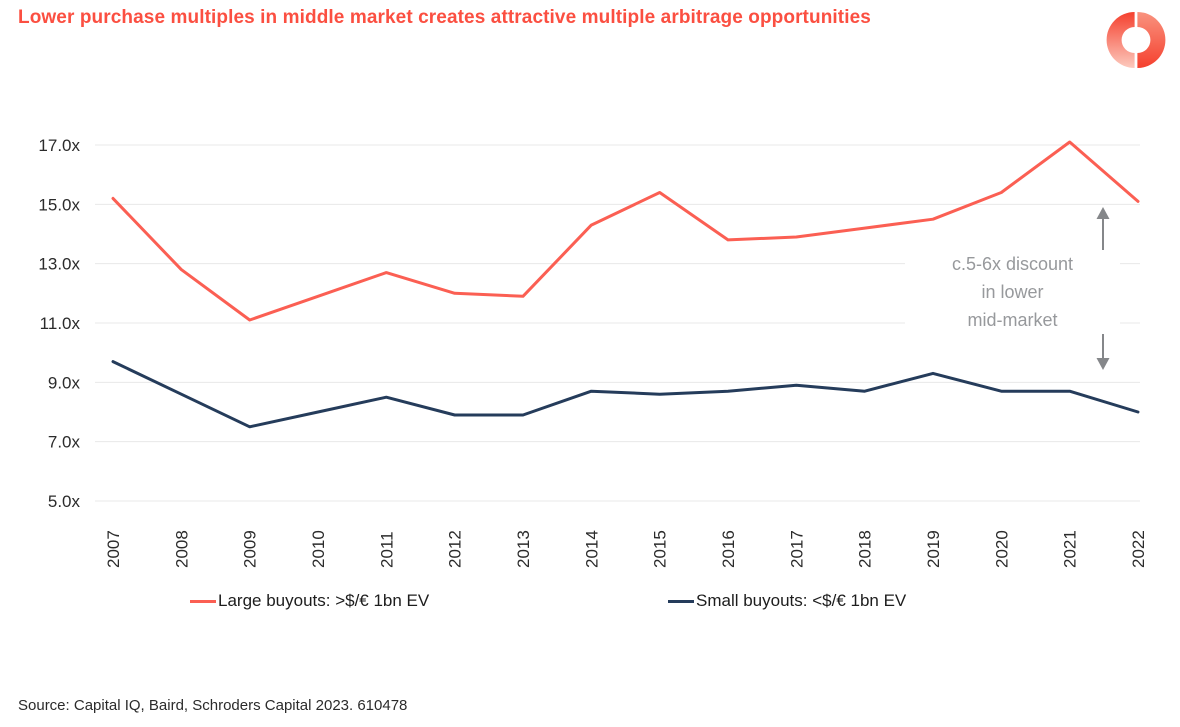 The image size is (1180, 727). I want to click on x-tick-label: 2010, so click(318, 549).